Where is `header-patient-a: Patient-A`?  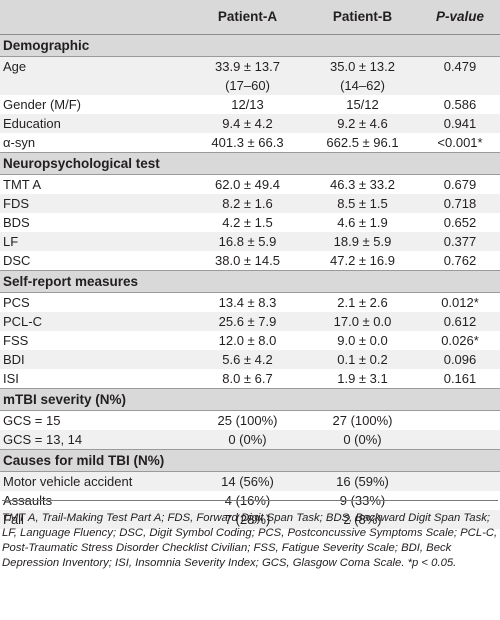
header-patient-a: Patient-A is located at coordinates (247, 17).